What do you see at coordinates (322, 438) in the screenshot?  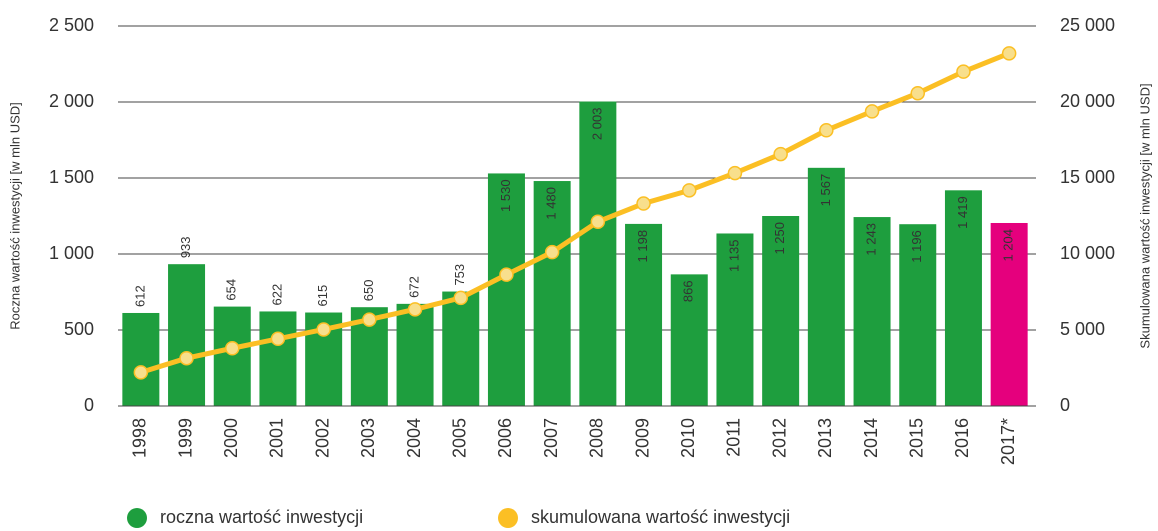 I see `x-tick-label: 2002` at bounding box center [322, 438].